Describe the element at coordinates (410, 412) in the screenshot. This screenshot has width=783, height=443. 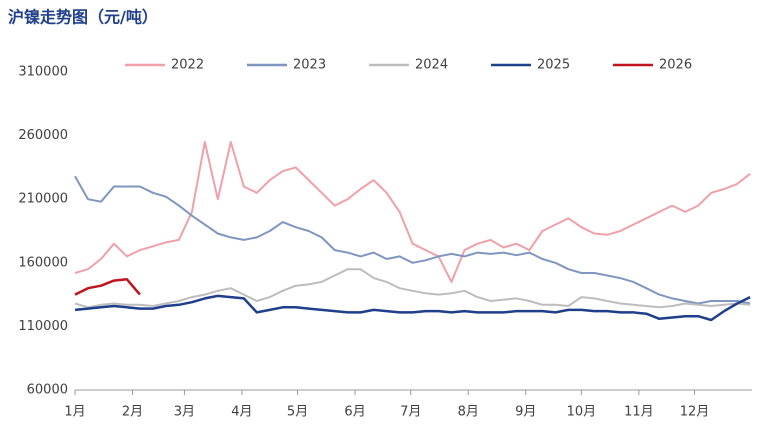
I see `x-tick-label: 7月` at that location.